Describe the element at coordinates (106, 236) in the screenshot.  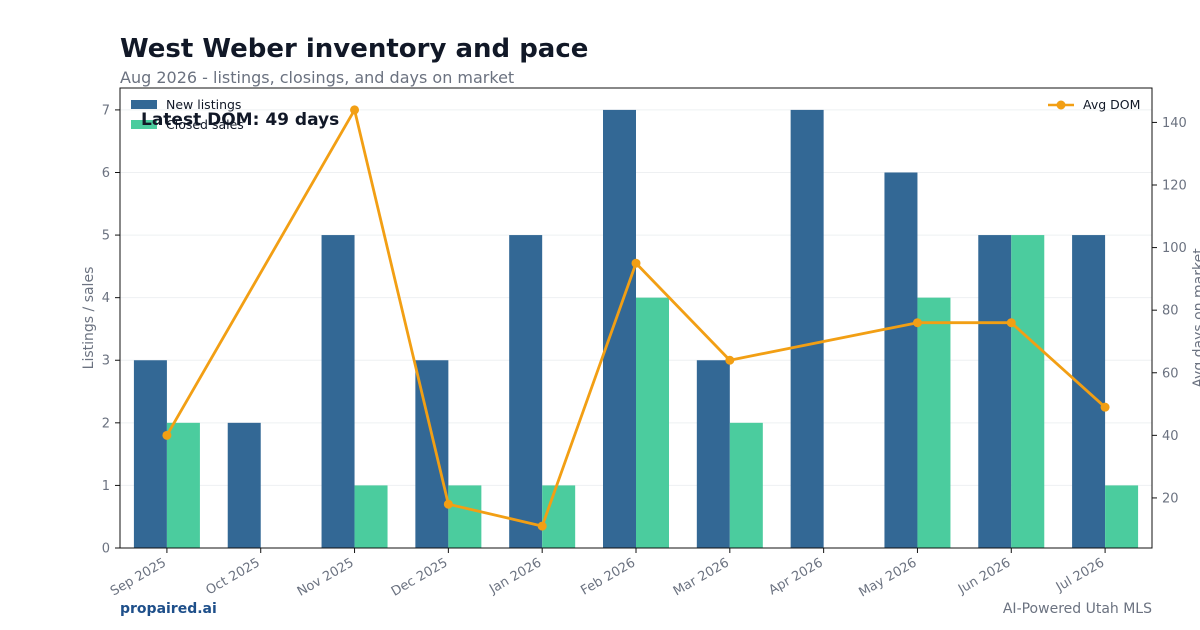
I see `left-tick-label: 5` at that location.